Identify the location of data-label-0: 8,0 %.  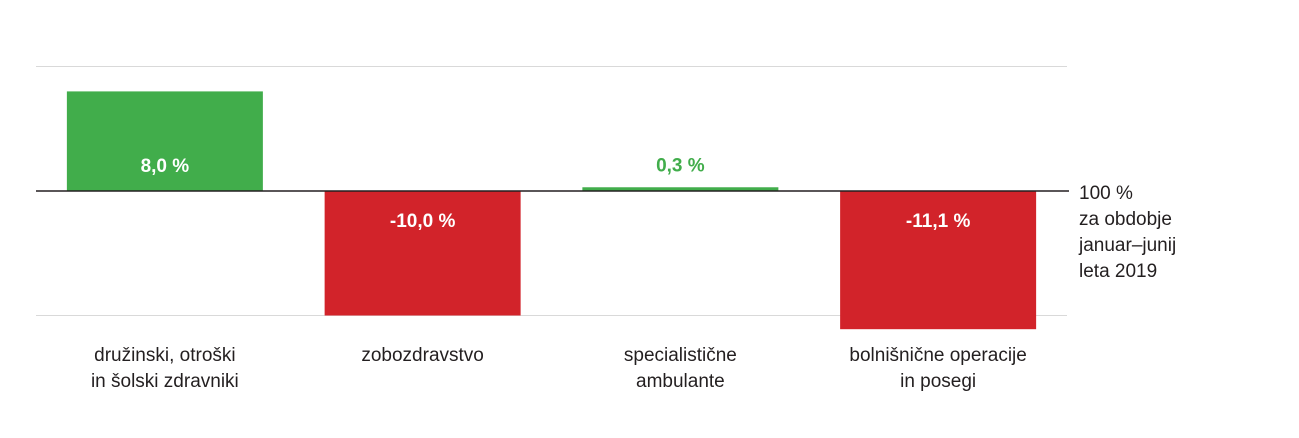
(165, 166).